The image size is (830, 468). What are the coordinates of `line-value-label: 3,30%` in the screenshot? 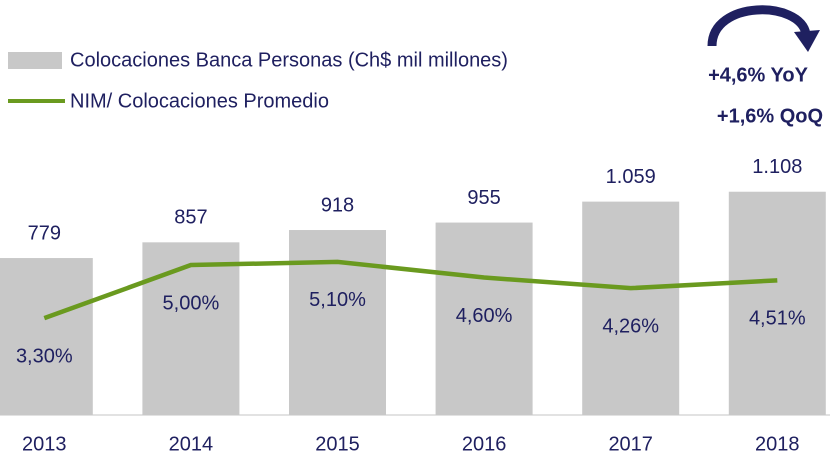 It's located at (44, 356).